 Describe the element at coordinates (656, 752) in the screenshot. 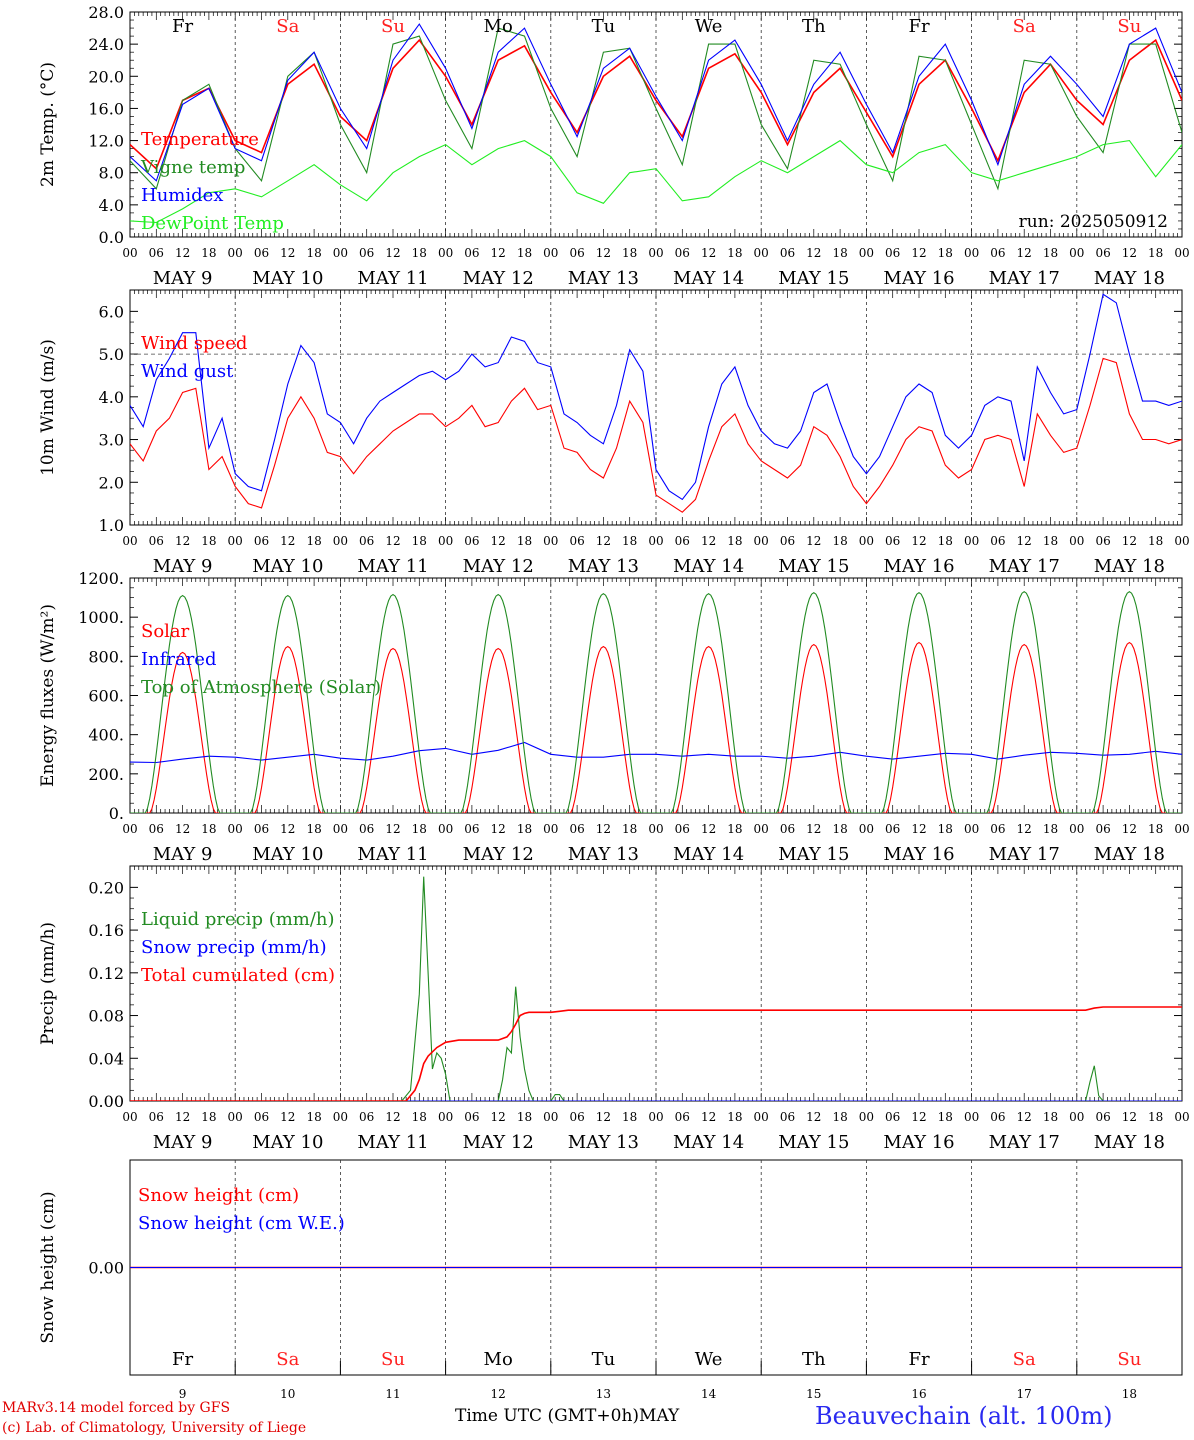

I see `series-infrared` at that location.